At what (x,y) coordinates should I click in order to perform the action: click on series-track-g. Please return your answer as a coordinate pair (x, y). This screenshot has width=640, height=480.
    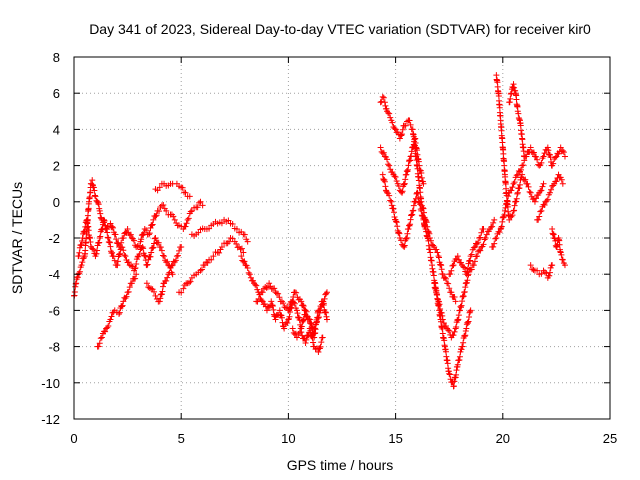
    Looking at the image, I should click on (219, 230).